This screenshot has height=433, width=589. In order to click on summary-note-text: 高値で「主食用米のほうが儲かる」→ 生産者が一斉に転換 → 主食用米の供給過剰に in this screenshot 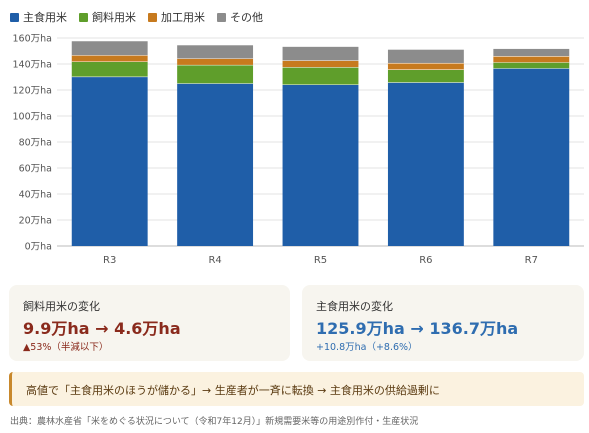, I will do `click(233, 390)`.